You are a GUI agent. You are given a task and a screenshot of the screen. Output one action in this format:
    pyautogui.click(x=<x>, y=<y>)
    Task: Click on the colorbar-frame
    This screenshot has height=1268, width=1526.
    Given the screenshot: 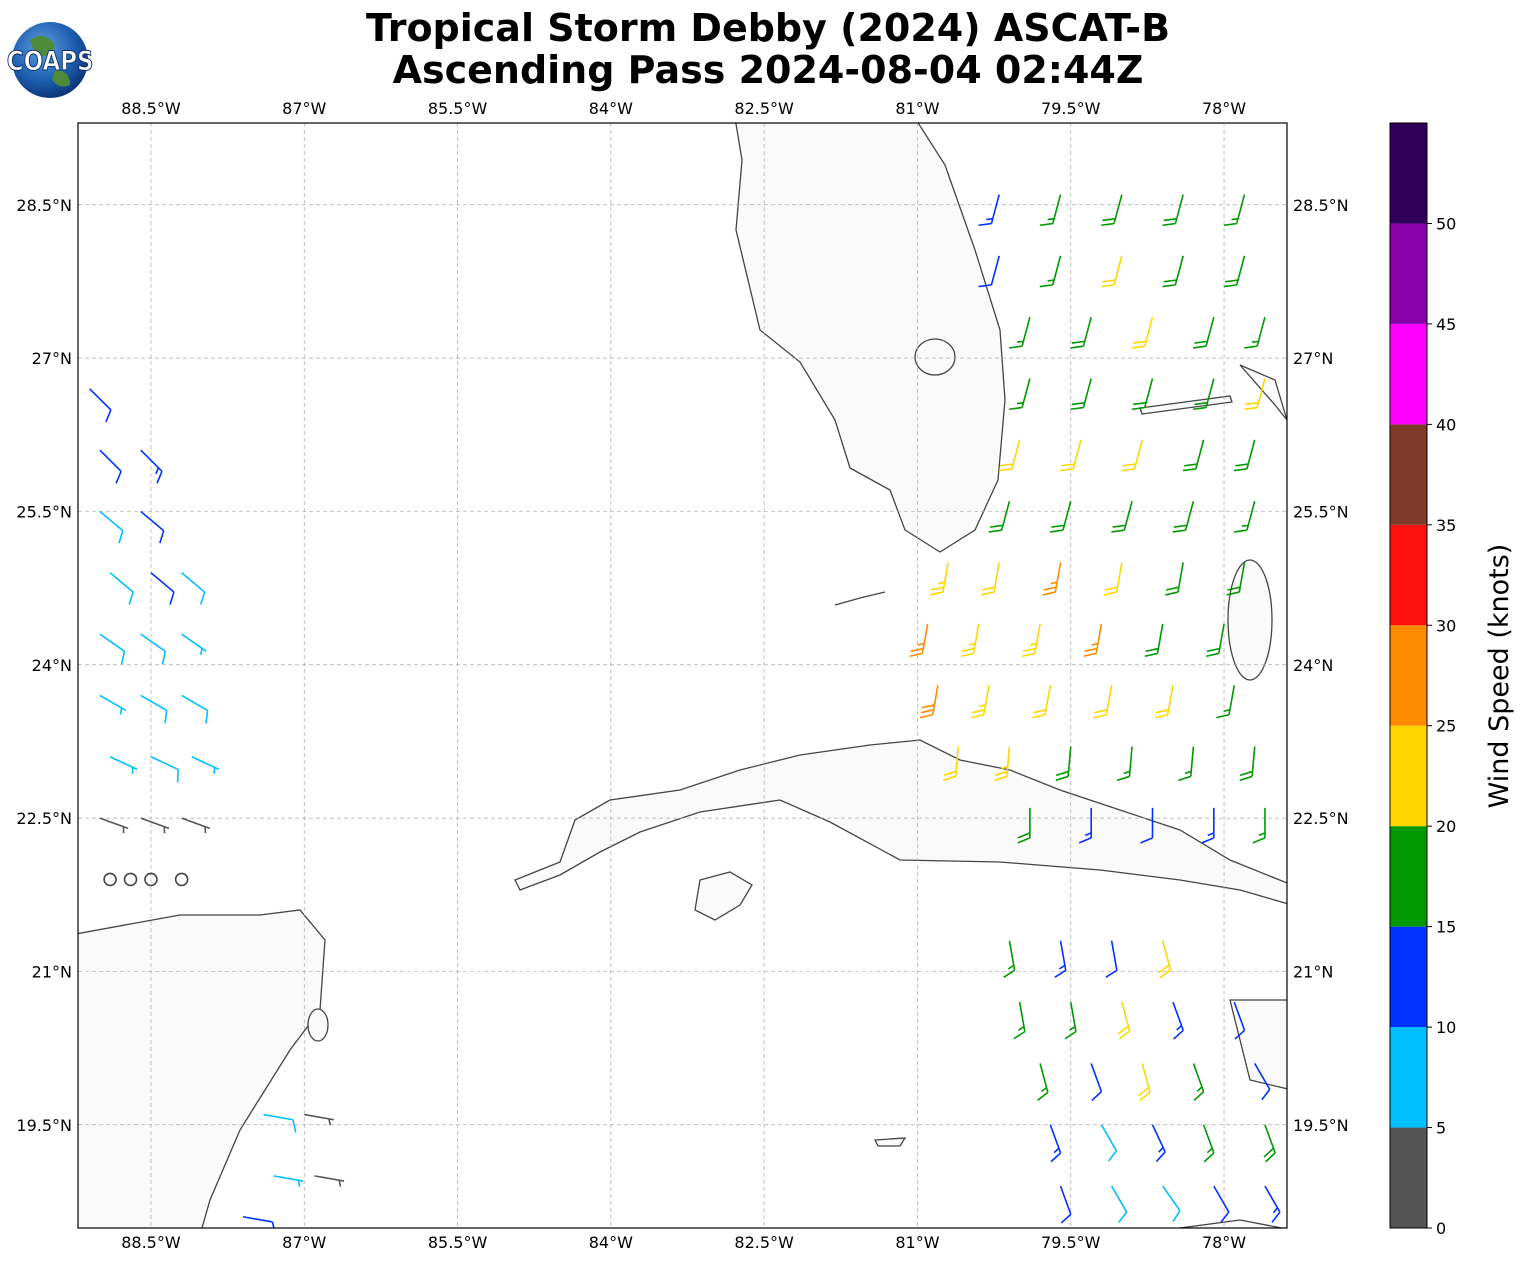 What is the action you would take?
    pyautogui.click(x=1408, y=675)
    